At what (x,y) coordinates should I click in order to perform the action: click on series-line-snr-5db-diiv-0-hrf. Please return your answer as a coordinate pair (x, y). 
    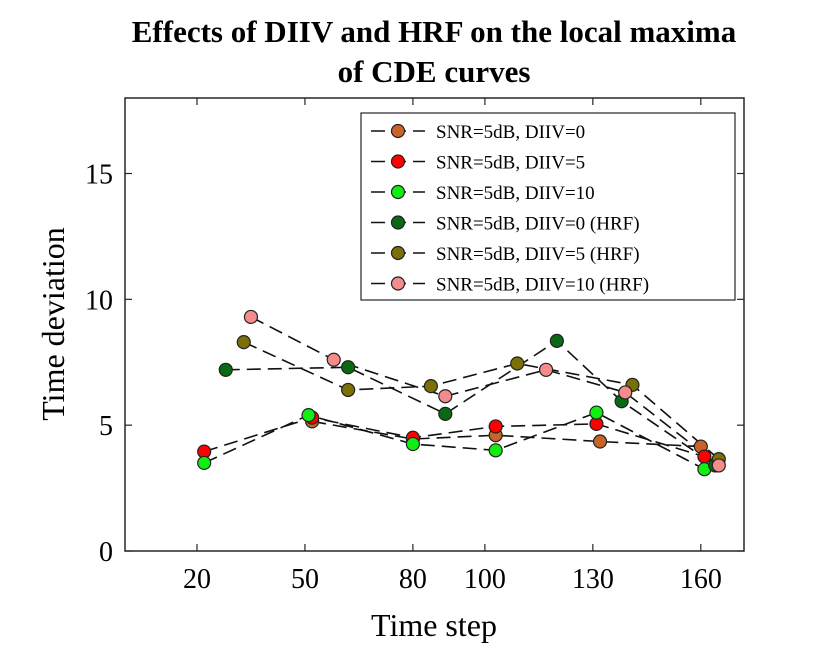
    Looking at the image, I should click on (470, 403).